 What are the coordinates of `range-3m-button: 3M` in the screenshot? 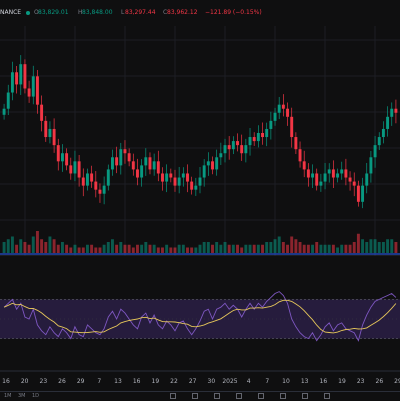 It's located at (22, 396).